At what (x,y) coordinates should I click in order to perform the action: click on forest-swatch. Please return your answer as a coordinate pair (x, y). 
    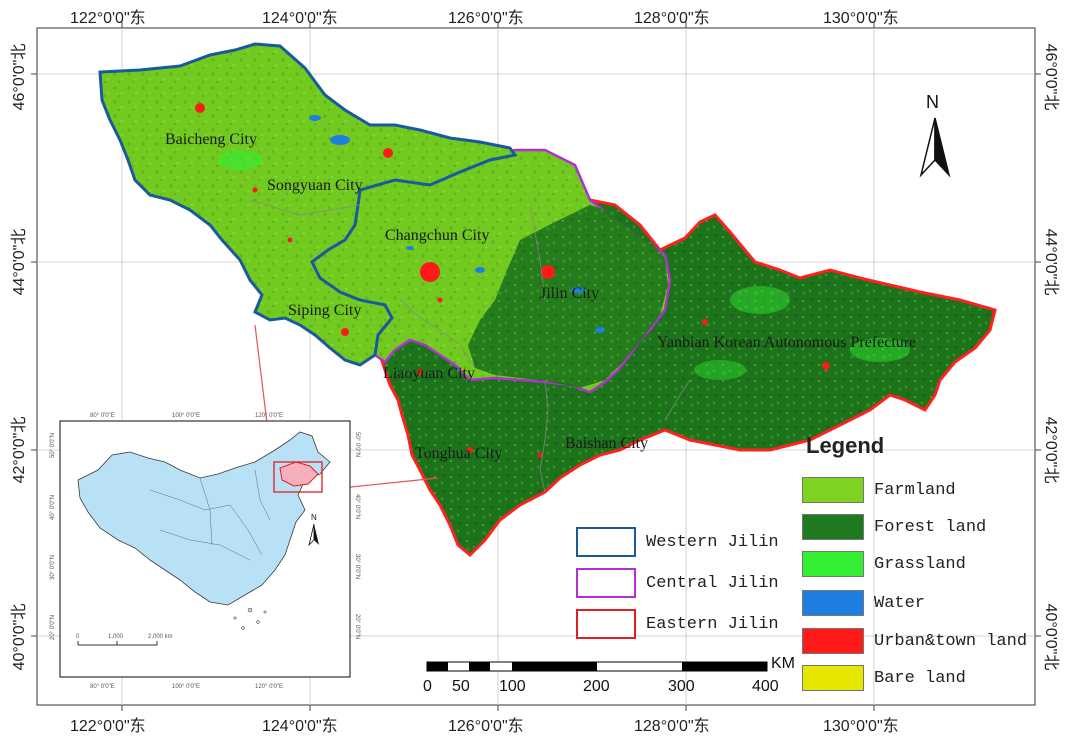
    Looking at the image, I should click on (833, 527).